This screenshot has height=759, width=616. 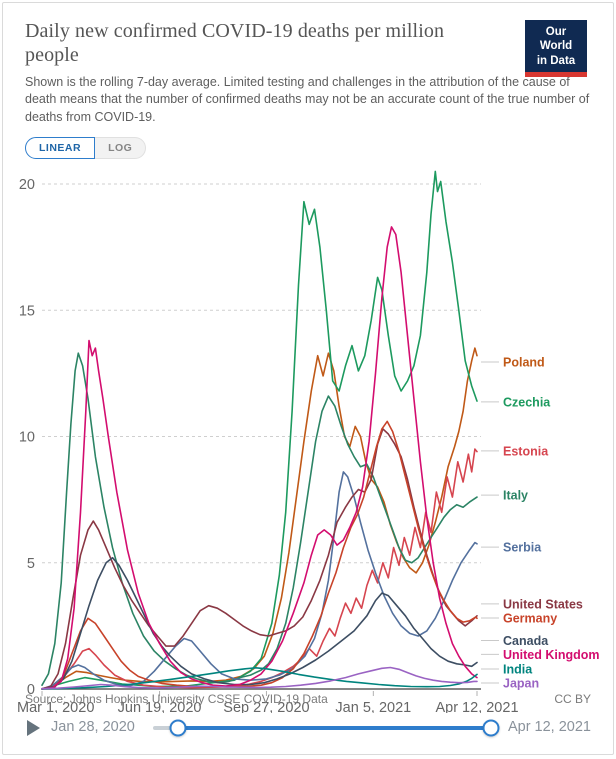 What do you see at coordinates (522, 547) in the screenshot?
I see `legend-label-serbia: Serbia` at bounding box center [522, 547].